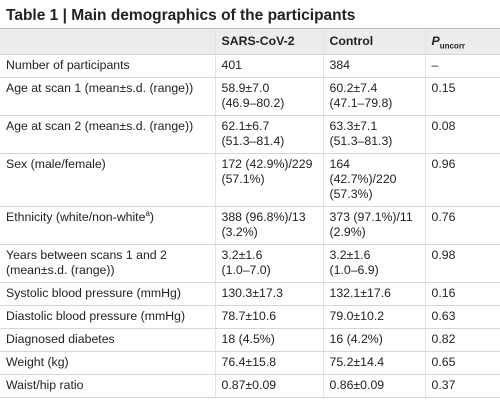 The width and height of the screenshot is (500, 414). I want to click on value-cell: 3.2±1.6 (1.0–7.0), so click(268, 263).